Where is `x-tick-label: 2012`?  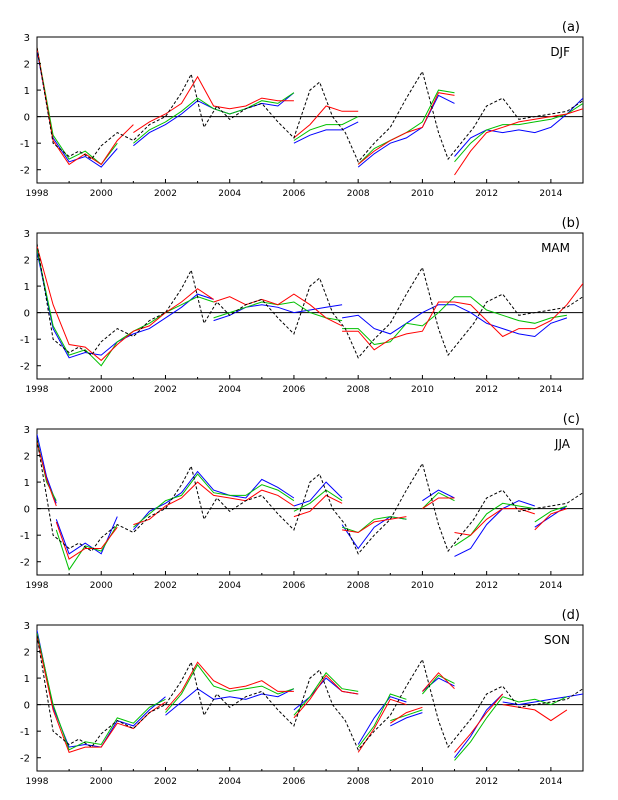
x-tick-label: 2012 is located at coordinates (486, 782).